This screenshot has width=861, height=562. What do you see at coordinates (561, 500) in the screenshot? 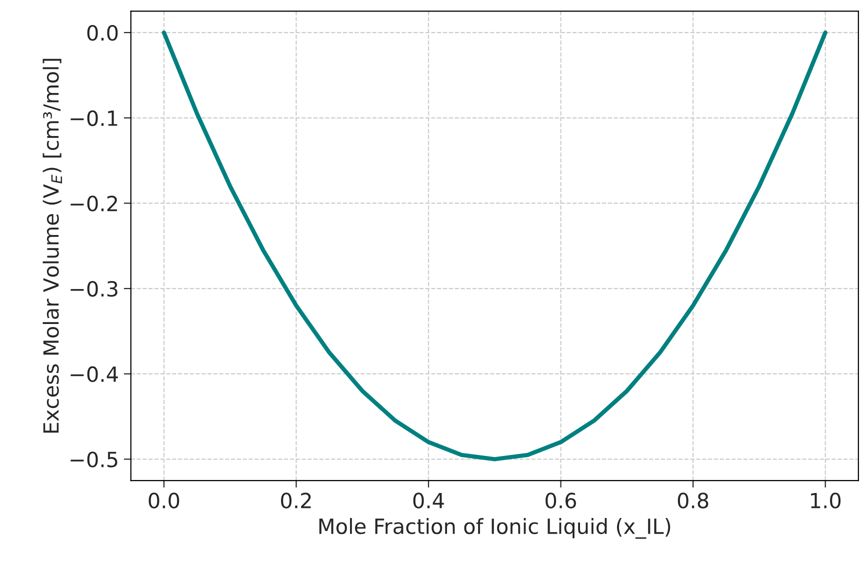
I see `x-tick-label: 0.6` at bounding box center [561, 500].